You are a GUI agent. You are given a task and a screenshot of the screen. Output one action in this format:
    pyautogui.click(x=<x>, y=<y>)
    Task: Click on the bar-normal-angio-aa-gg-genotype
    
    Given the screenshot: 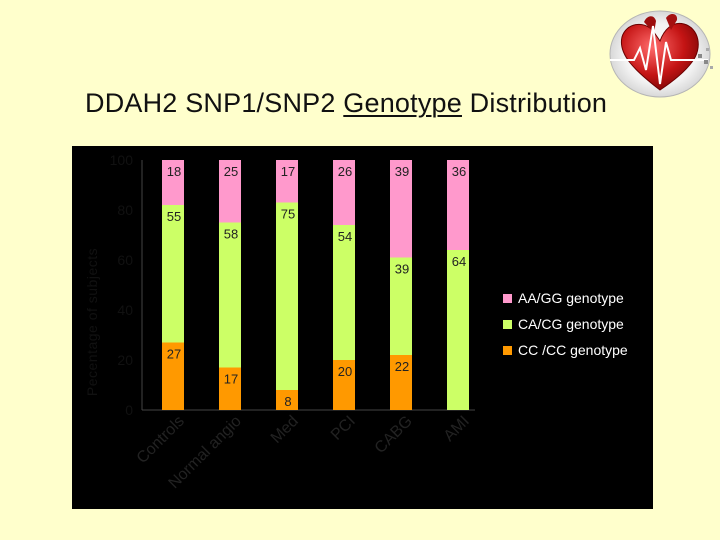 What is the action you would take?
    pyautogui.click(x=230, y=191)
    